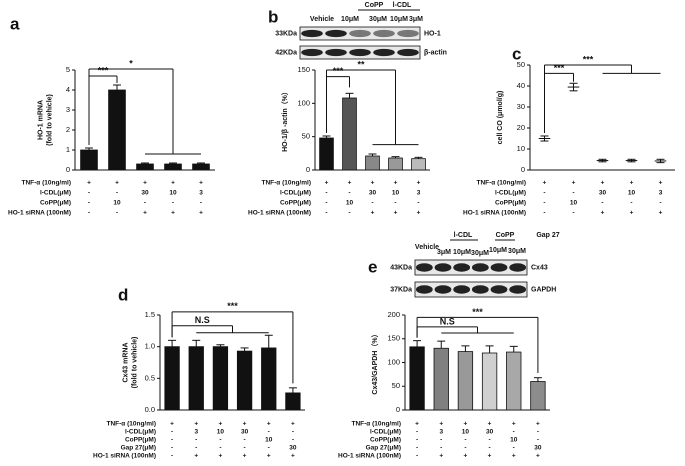 This screenshot has height=466, width=685. Describe the element at coordinates (521, 85) in the screenshot. I see `y-tick-label: 40` at that location.